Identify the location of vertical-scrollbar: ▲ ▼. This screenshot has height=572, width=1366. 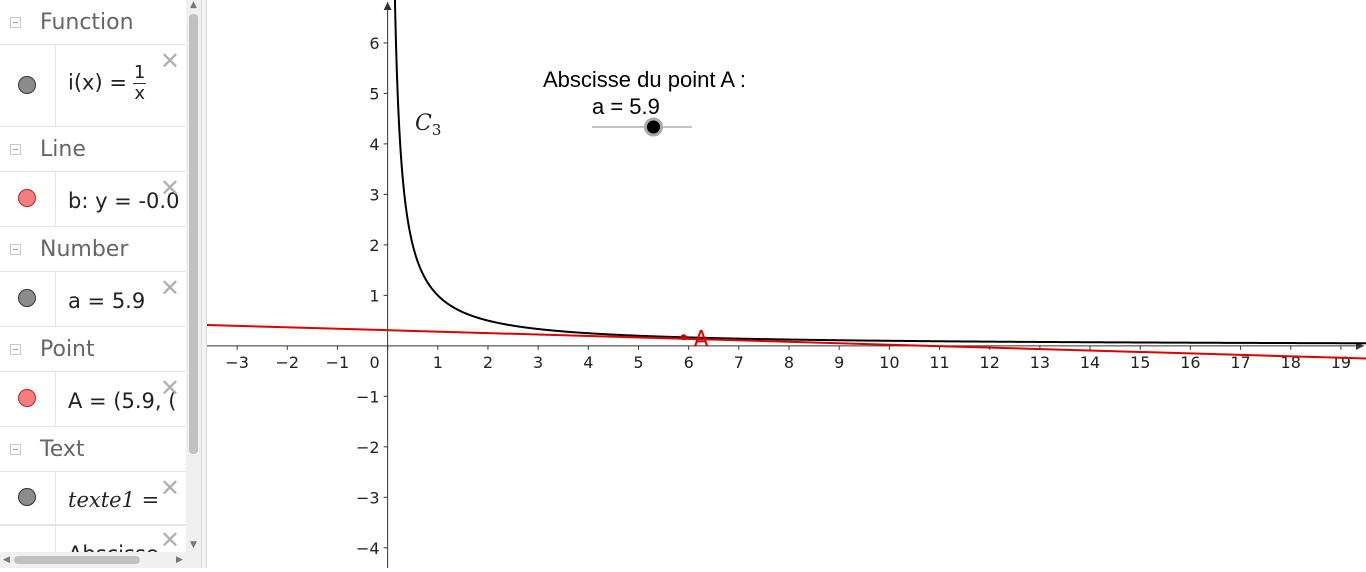
(193, 276).